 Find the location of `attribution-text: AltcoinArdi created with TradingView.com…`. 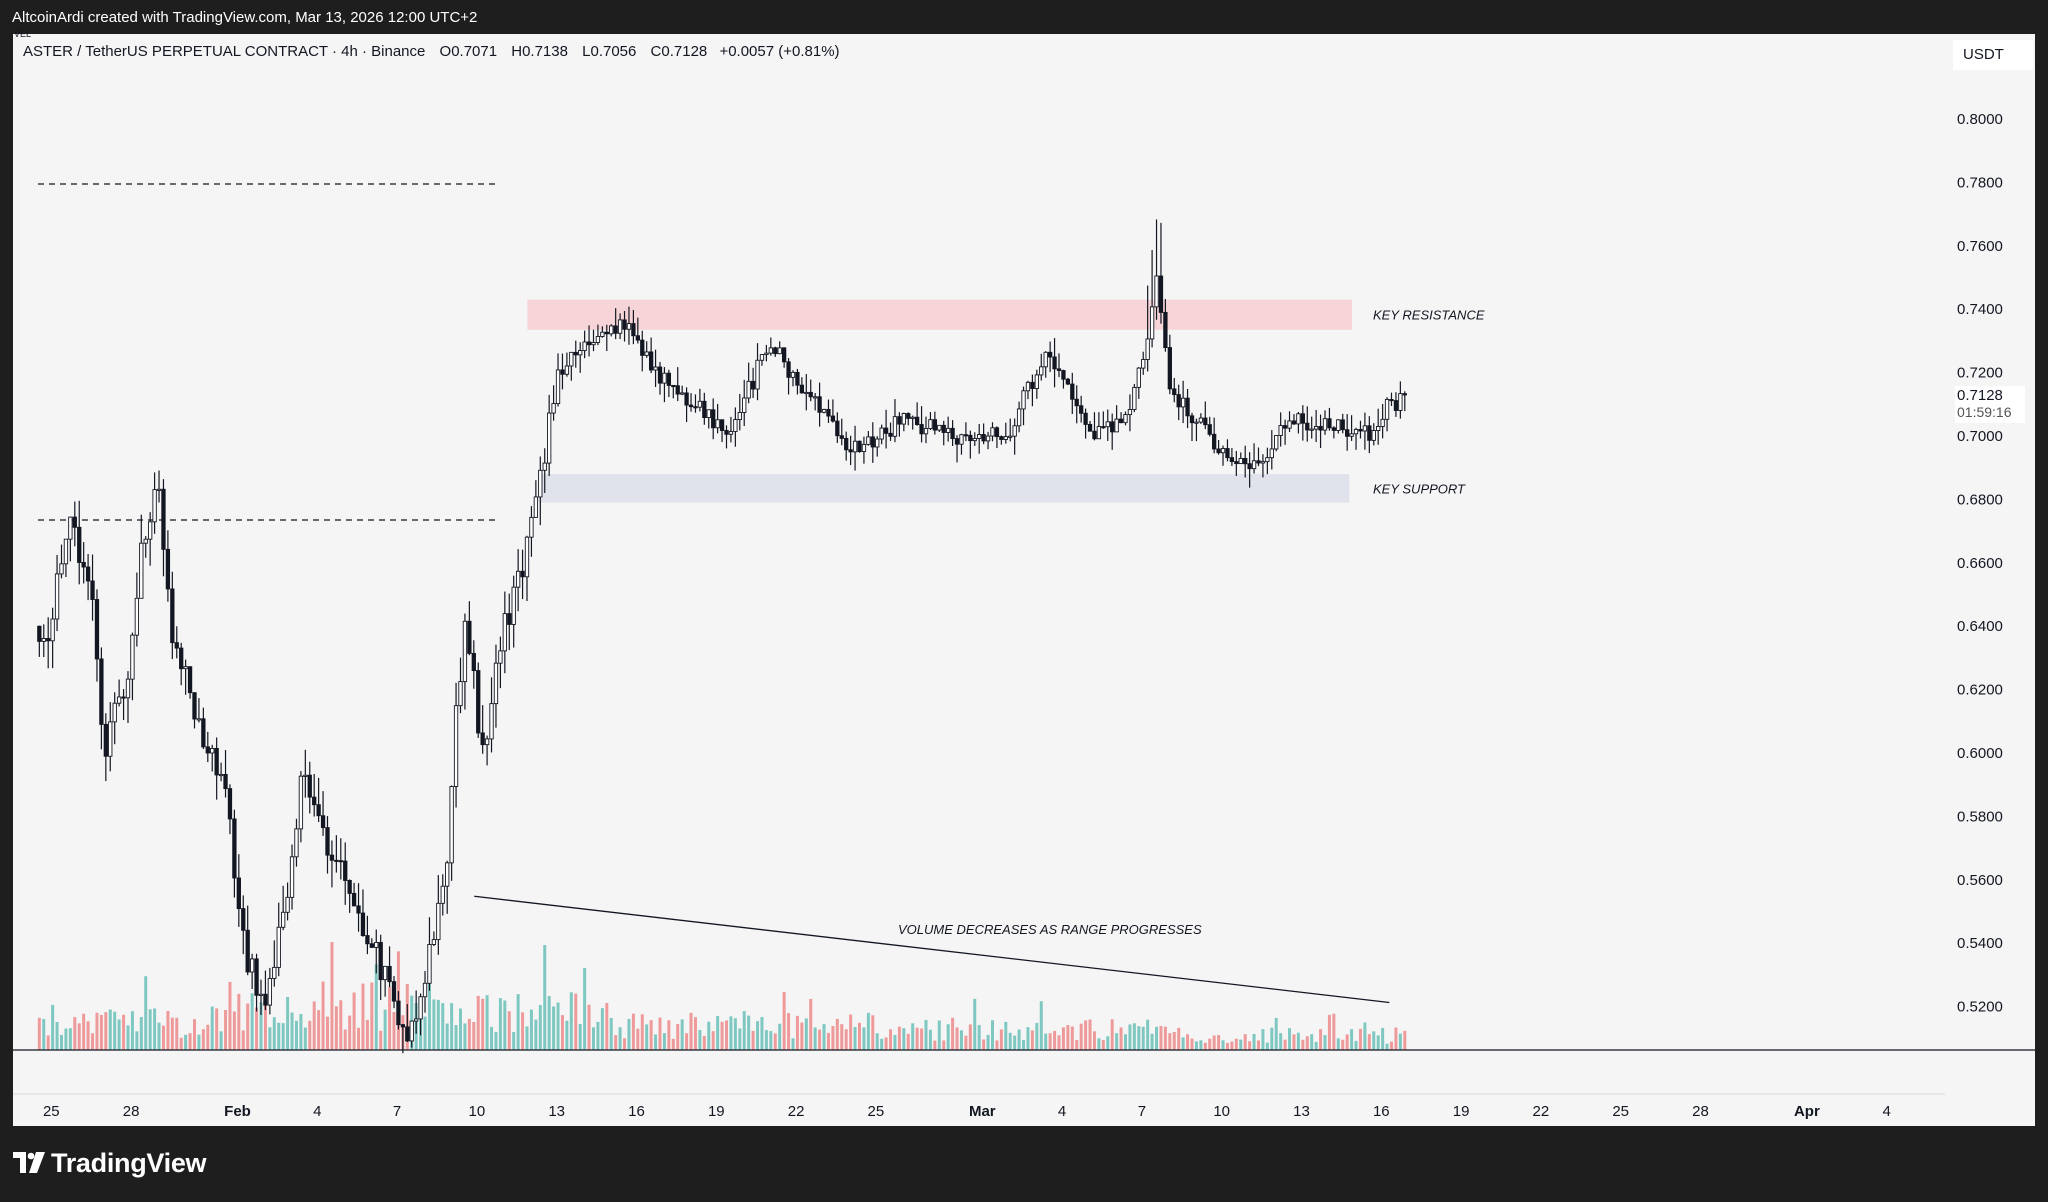

attribution-text: AltcoinArdi created with TradingView.com… is located at coordinates (245, 17).